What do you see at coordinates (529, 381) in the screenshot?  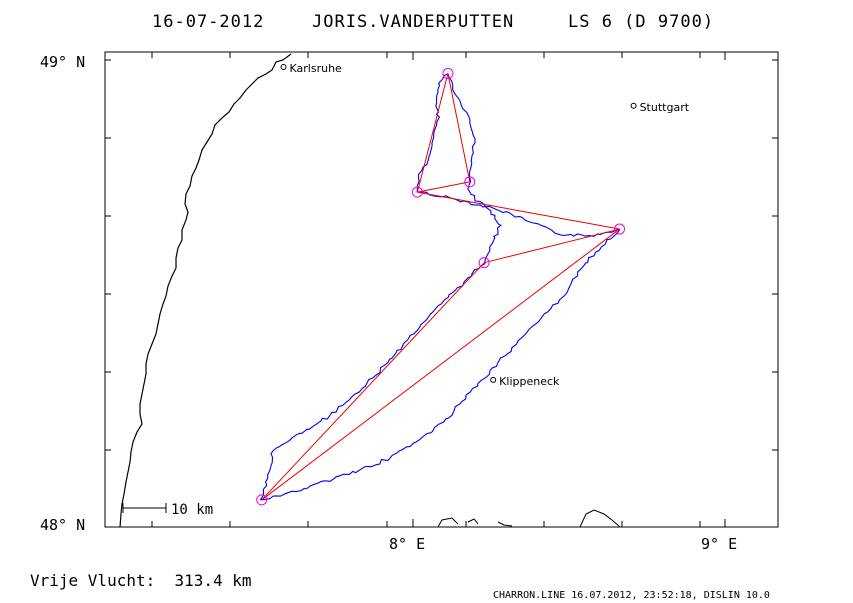 I see `place-label: Klippeneck` at bounding box center [529, 381].